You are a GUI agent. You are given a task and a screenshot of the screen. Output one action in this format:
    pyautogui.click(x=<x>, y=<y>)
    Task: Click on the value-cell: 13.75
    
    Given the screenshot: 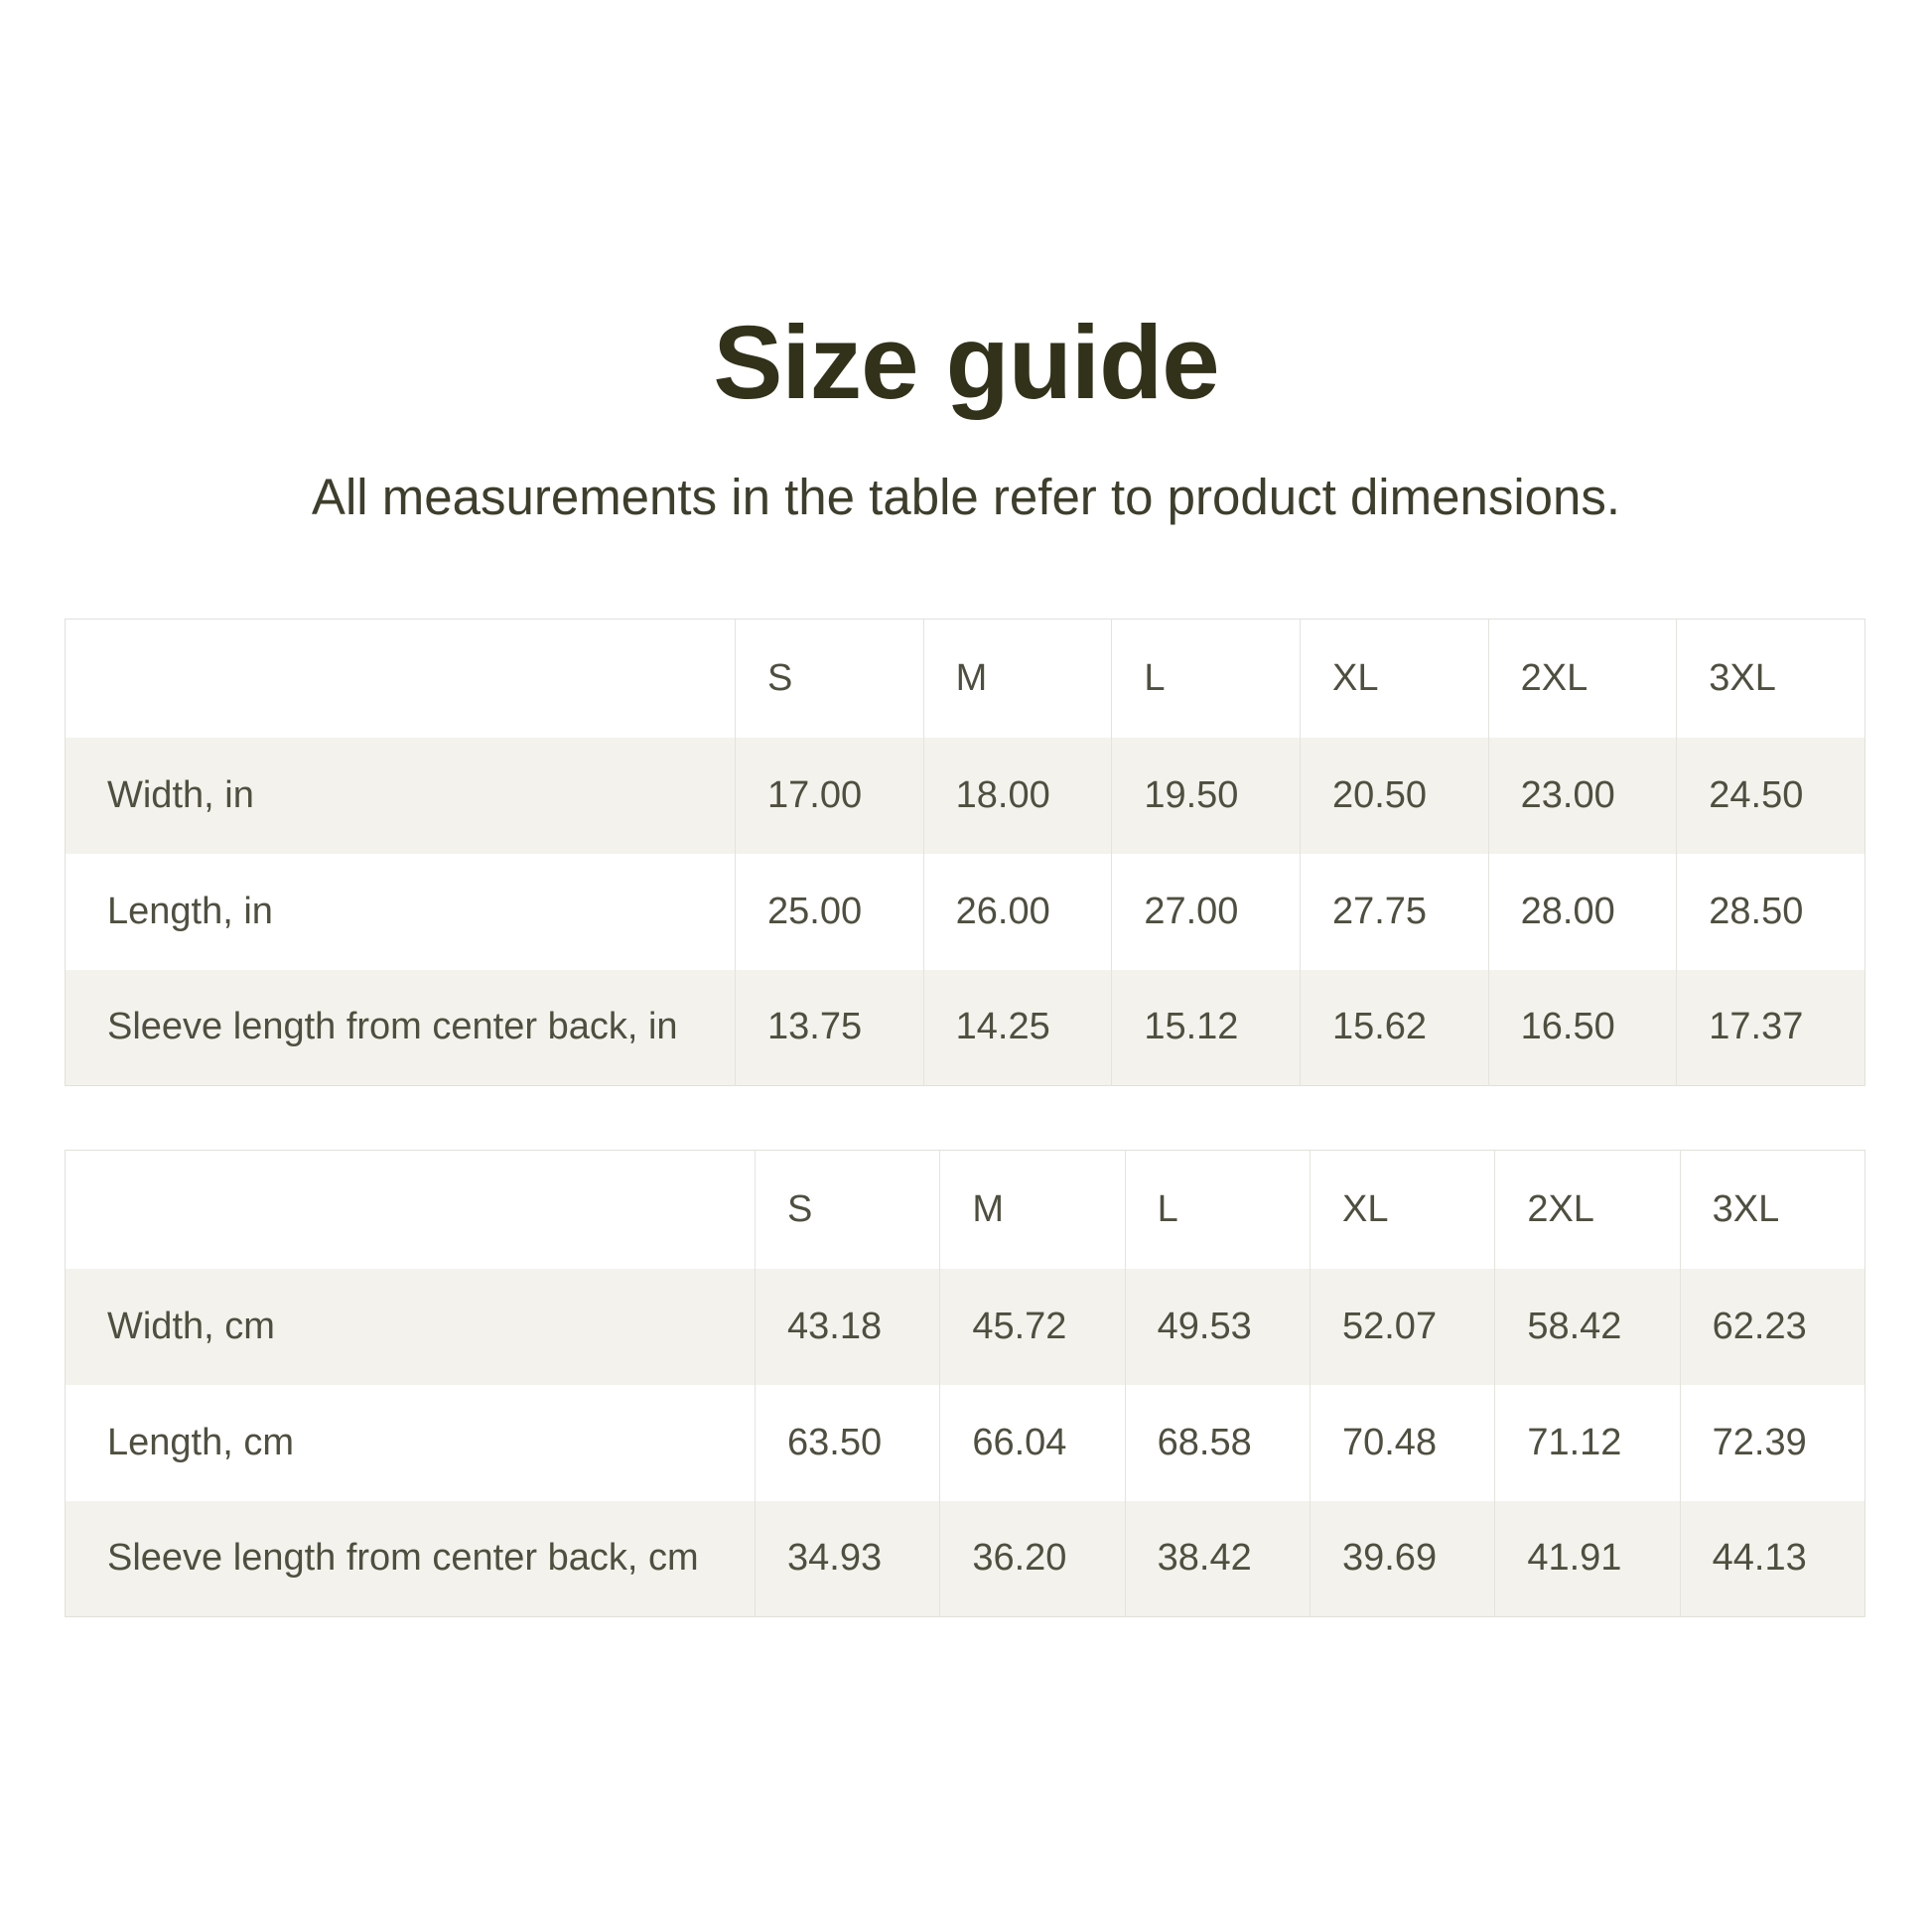 What is the action you would take?
    pyautogui.click(x=829, y=1027)
    